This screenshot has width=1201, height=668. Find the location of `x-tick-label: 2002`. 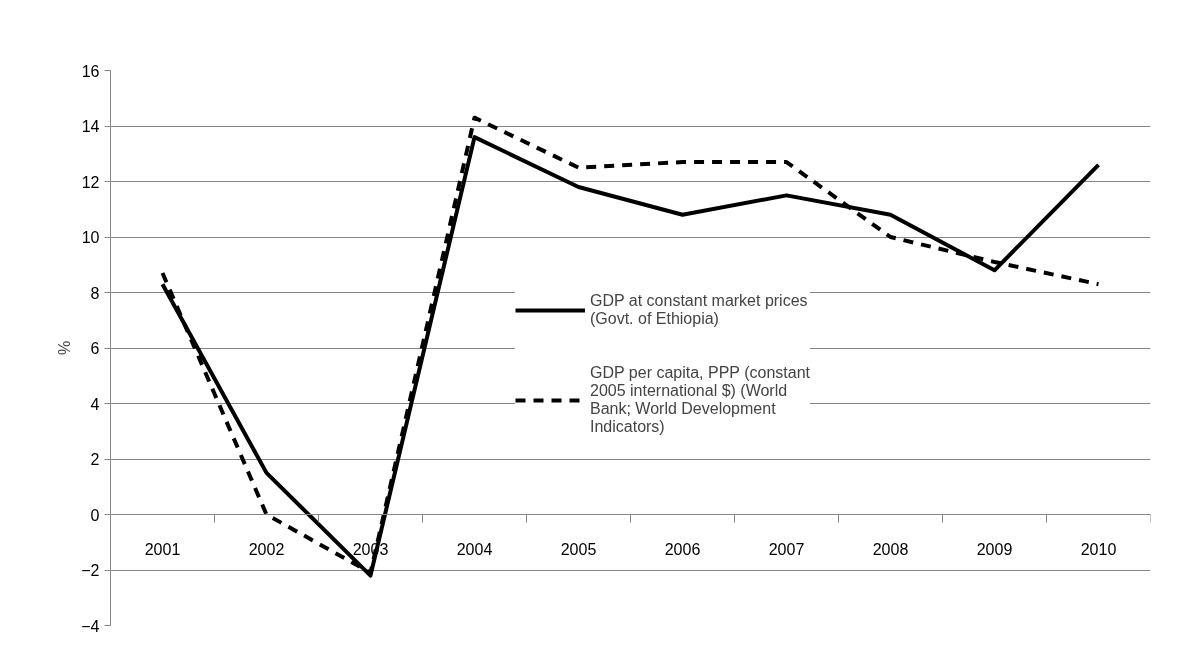

x-tick-label: 2002 is located at coordinates (266, 549).